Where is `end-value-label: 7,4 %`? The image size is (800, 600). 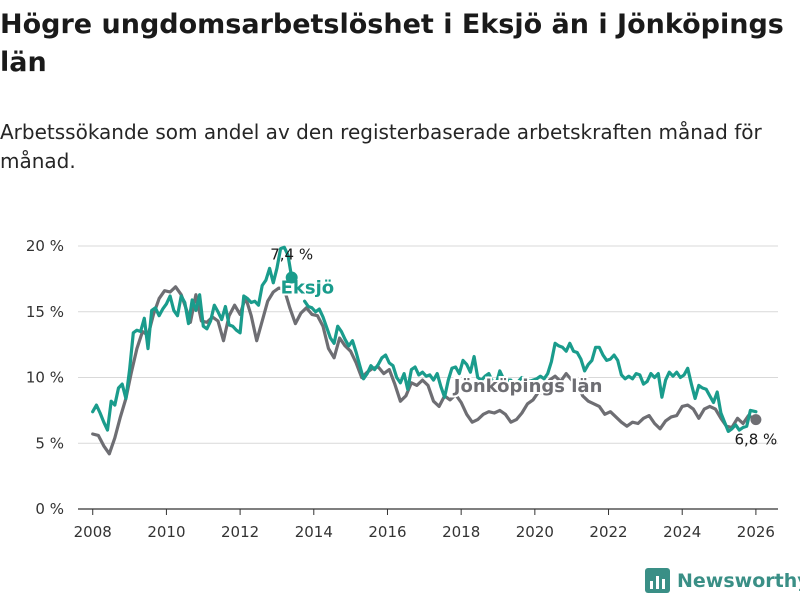 end-value-label: 7,4 % is located at coordinates (291, 255).